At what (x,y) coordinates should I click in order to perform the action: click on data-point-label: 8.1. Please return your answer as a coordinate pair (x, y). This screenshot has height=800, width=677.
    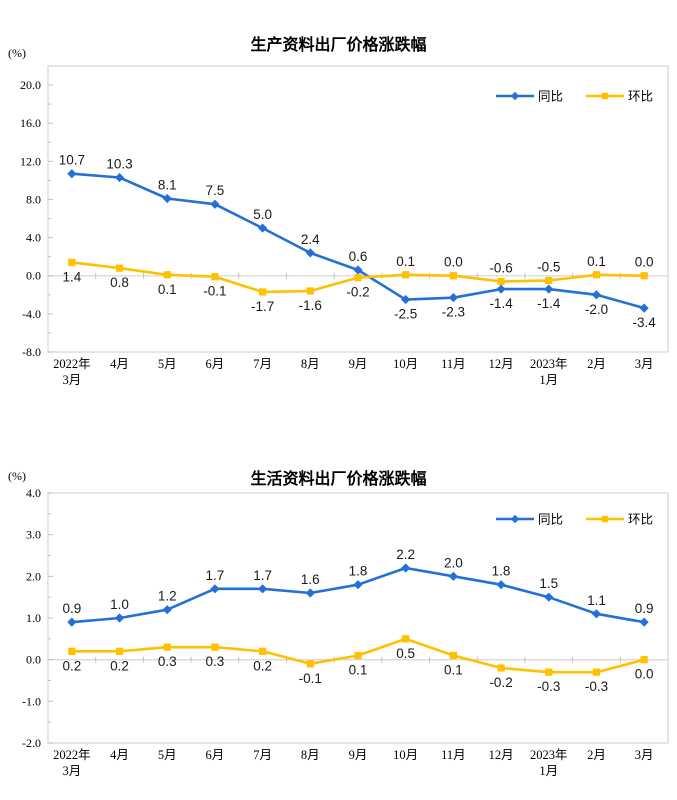
    Looking at the image, I should click on (167, 185).